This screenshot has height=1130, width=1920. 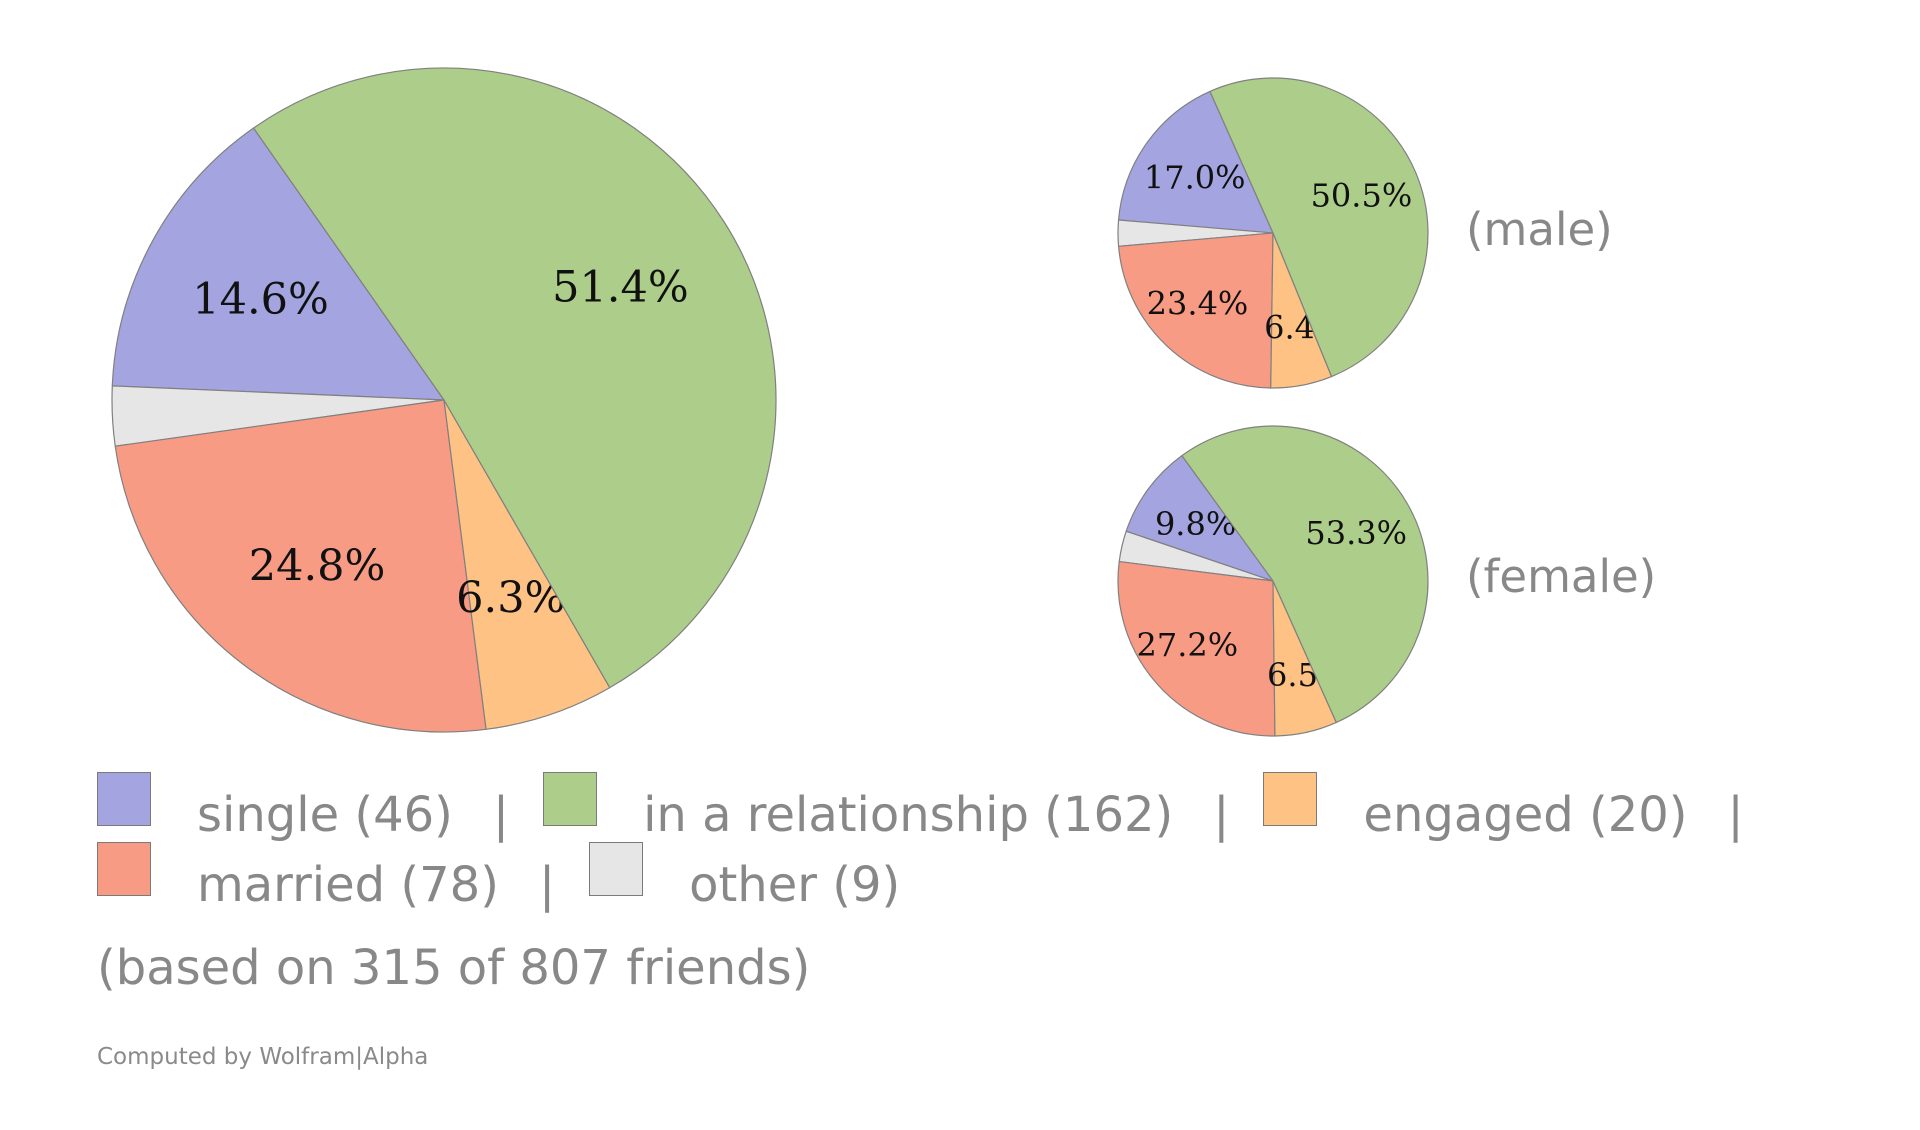 What do you see at coordinates (263, 1057) in the screenshot?
I see `credit-text: Computed by Wolfram|Alpha` at bounding box center [263, 1057].